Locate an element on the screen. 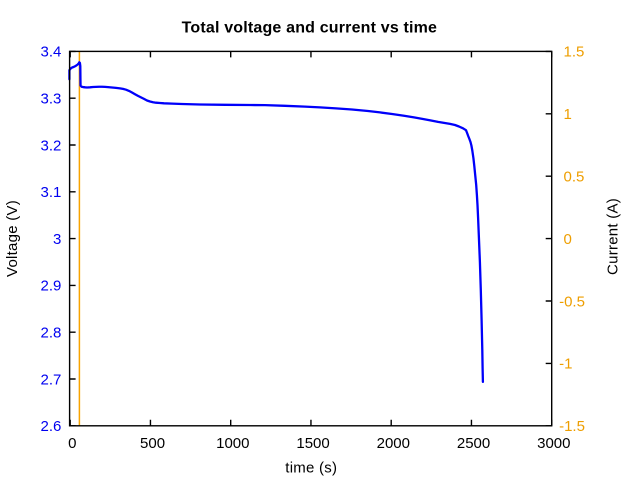 The width and height of the screenshot is (640, 480). svg-text: 3 is located at coordinates (57, 239).